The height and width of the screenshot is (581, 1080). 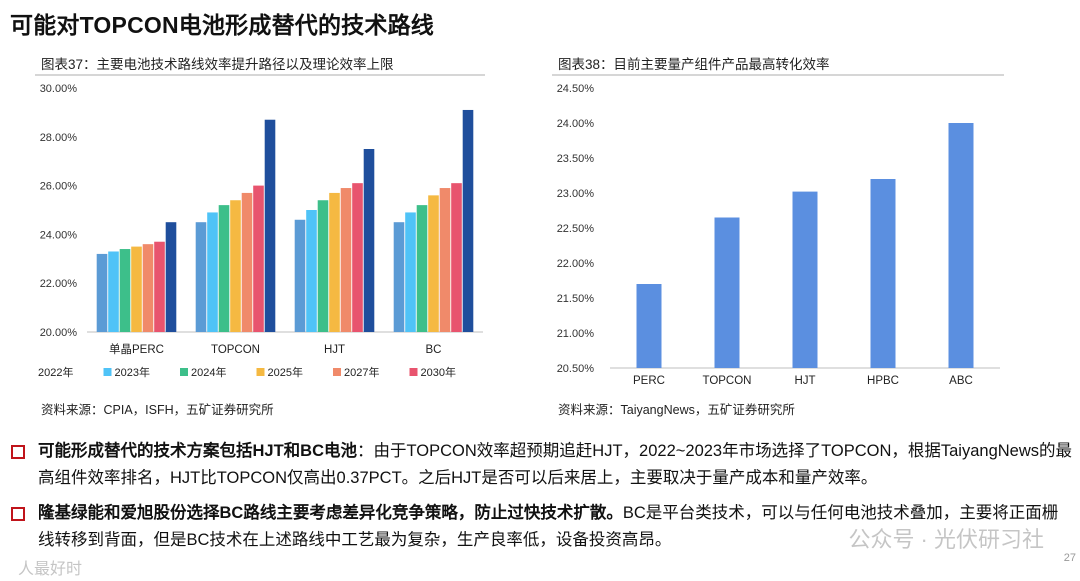 What do you see at coordinates (961, 381) in the screenshot?
I see `x-tick-label: ABC` at bounding box center [961, 381].